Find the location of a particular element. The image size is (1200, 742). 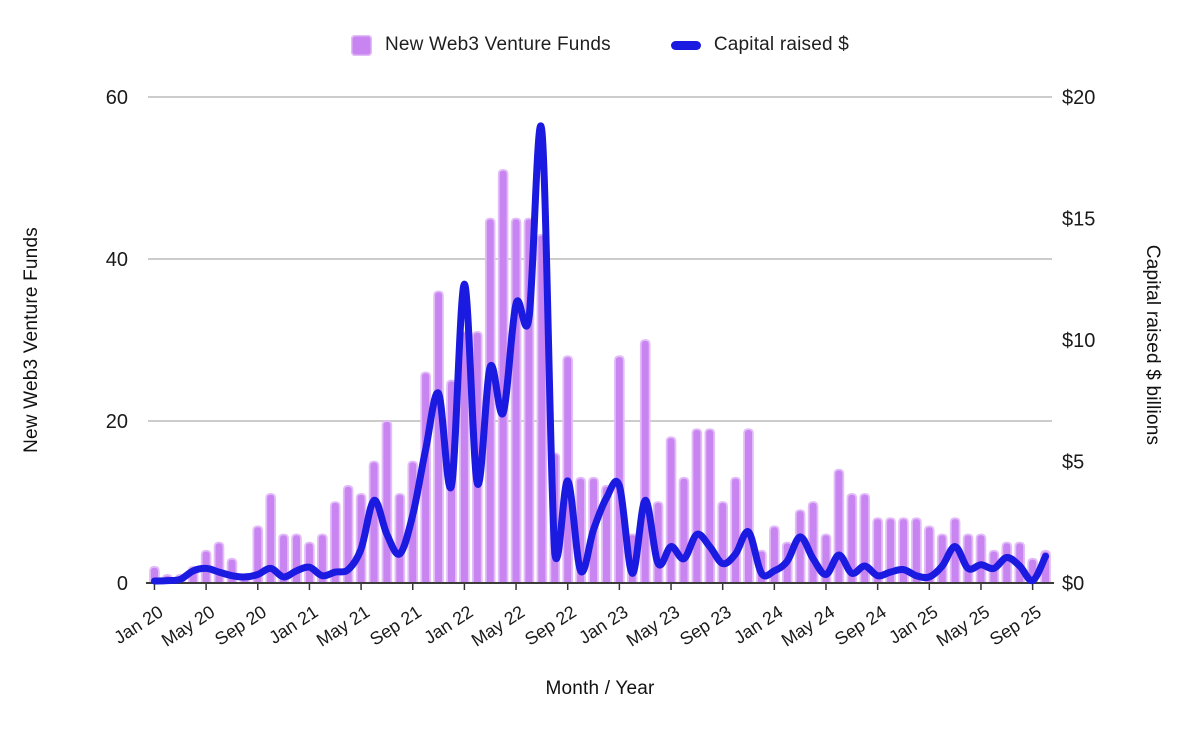

capital-line-swatch-icon is located at coordinates (685, 45).